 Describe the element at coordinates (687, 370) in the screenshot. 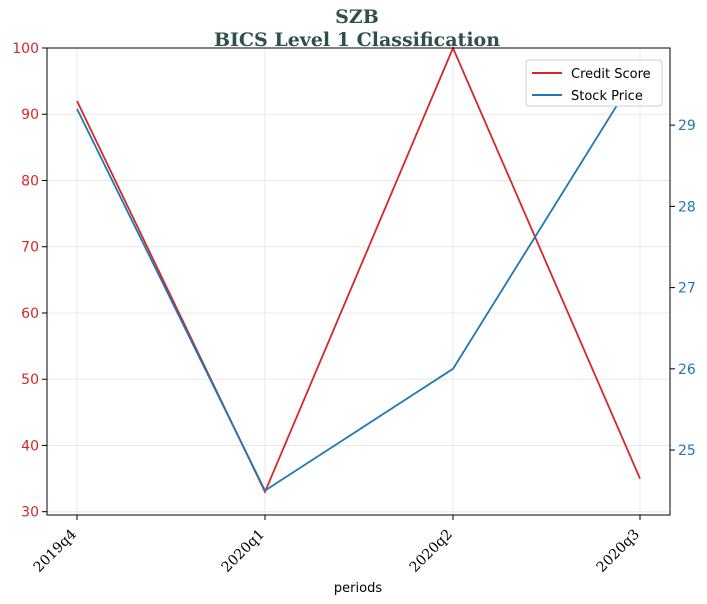

I see `right-tick-label: 26` at that location.